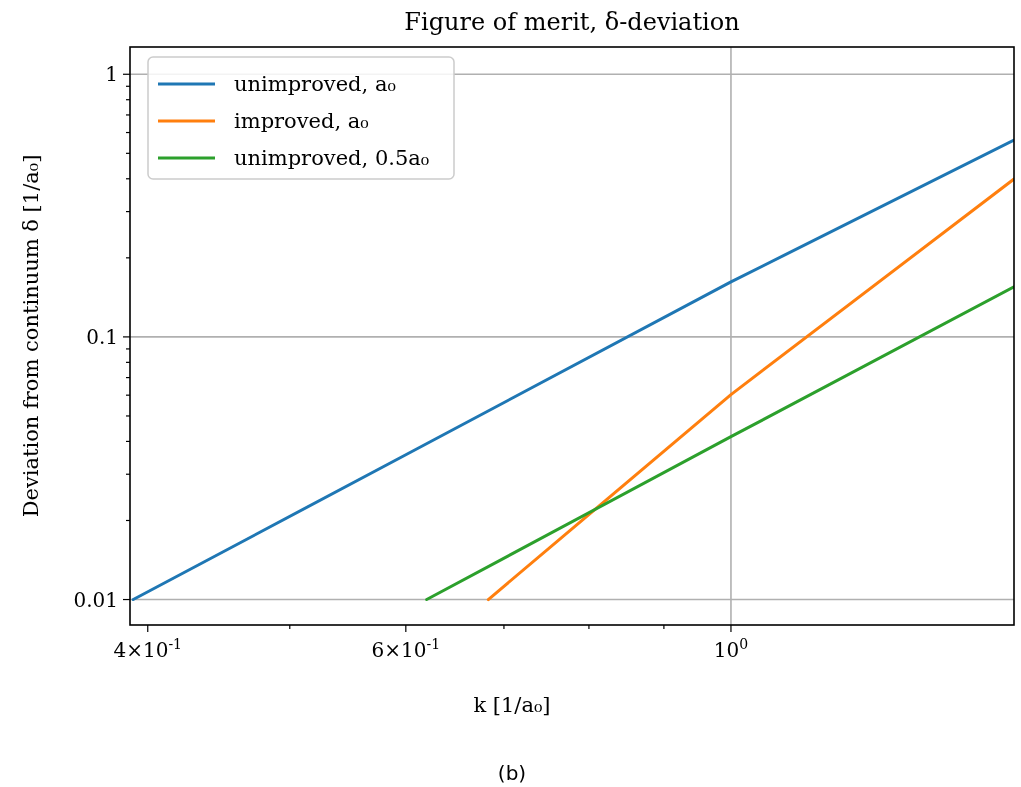 This screenshot has height=787, width=1021. What do you see at coordinates (95, 599) in the screenshot?
I see `y-tick-label: 0.01` at bounding box center [95, 599].